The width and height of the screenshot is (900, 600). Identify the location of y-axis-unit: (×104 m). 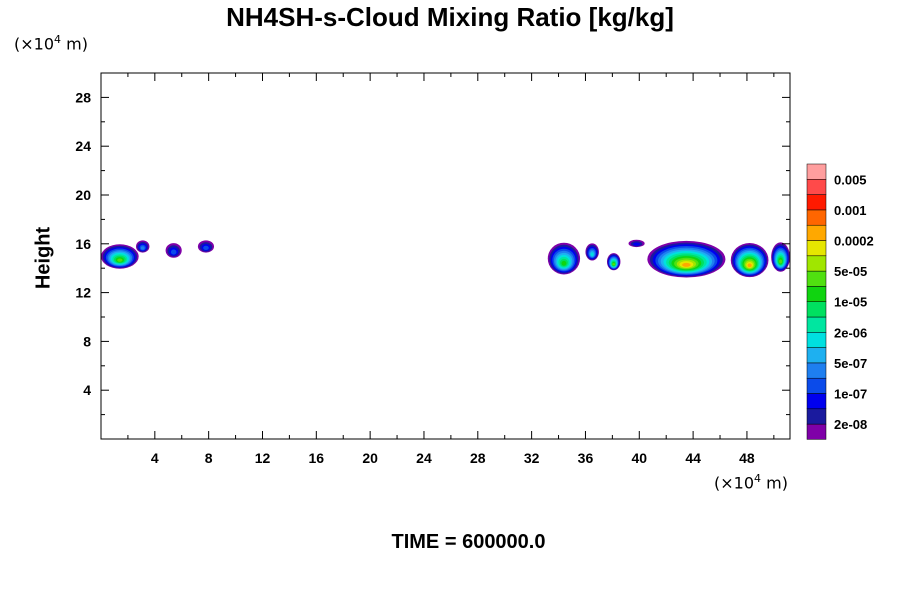
(51, 43).